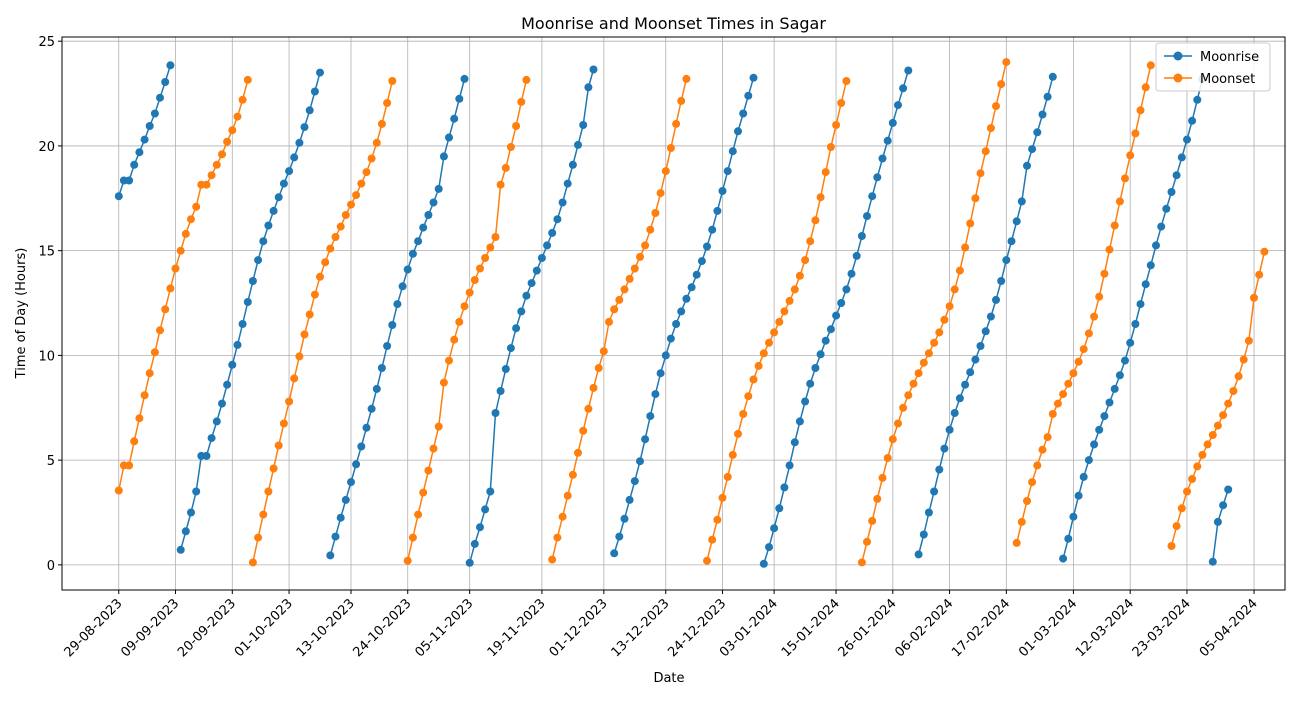 The height and width of the screenshot is (704, 1300). Describe the element at coordinates (46, 42) in the screenshot. I see `y-tick-label: 25` at that location.